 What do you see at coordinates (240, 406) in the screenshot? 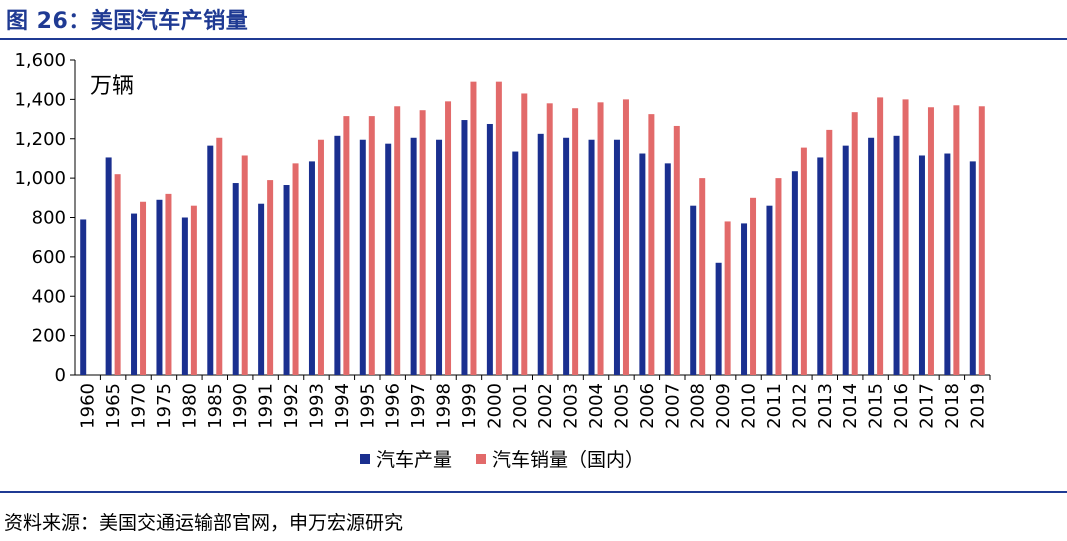
I see `x-tick-label: 1990` at bounding box center [240, 406].